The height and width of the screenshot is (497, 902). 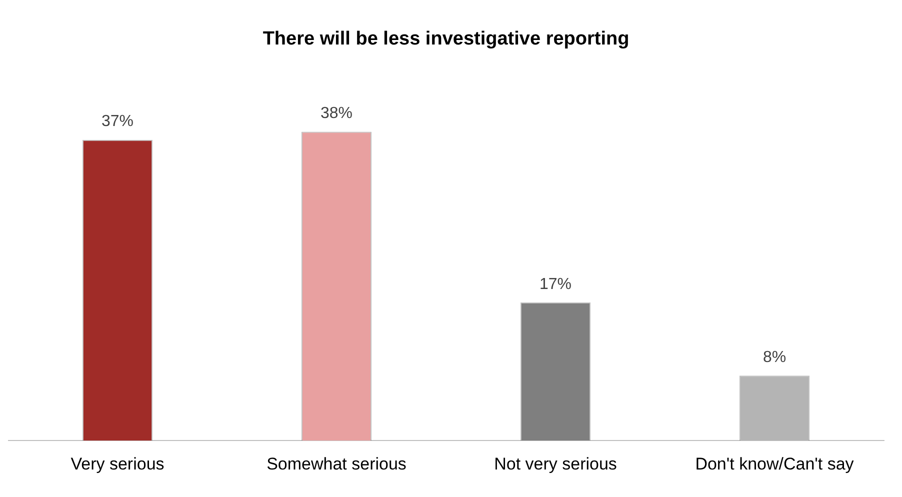 What do you see at coordinates (336, 464) in the screenshot?
I see `x-tick-label: Somewhat serious` at bounding box center [336, 464].